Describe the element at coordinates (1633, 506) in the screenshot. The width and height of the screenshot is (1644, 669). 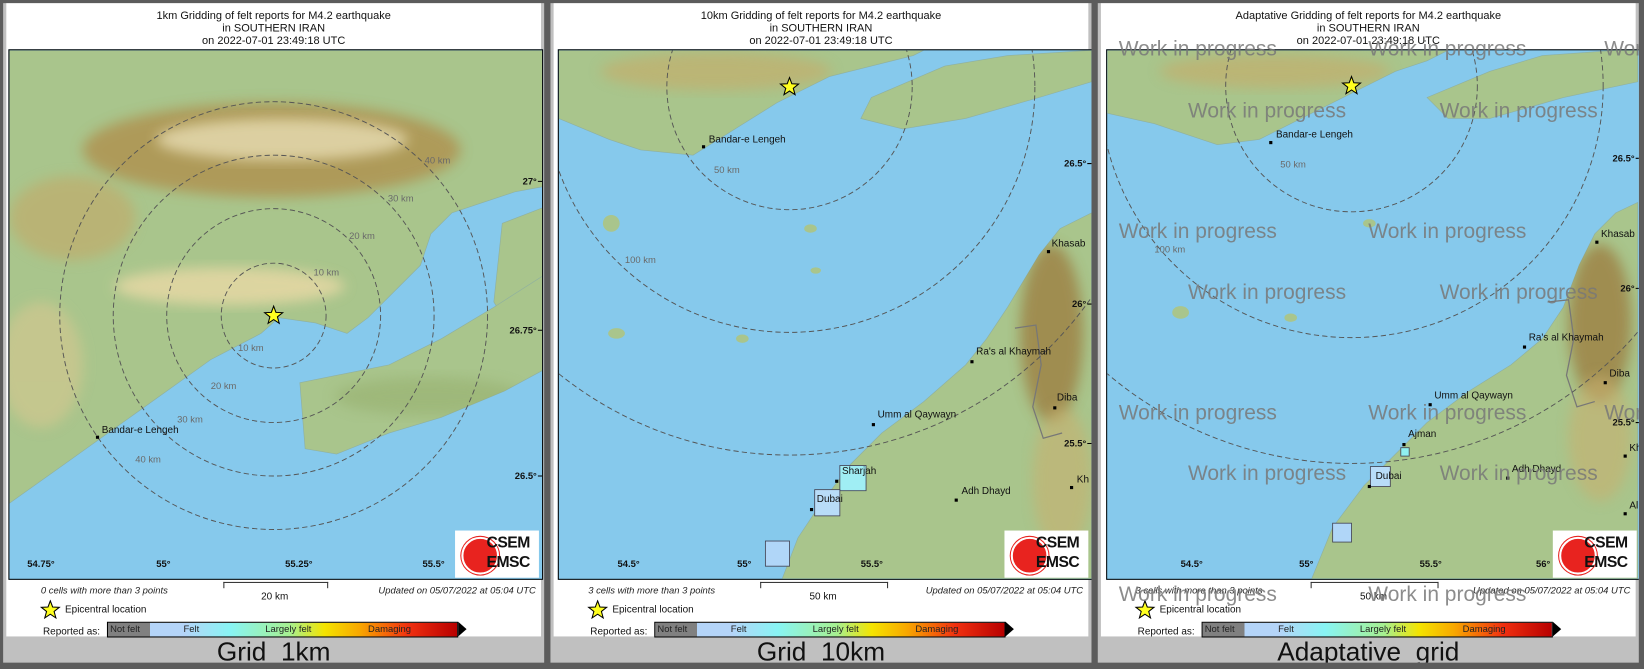
I see `city-label: Al` at that location.